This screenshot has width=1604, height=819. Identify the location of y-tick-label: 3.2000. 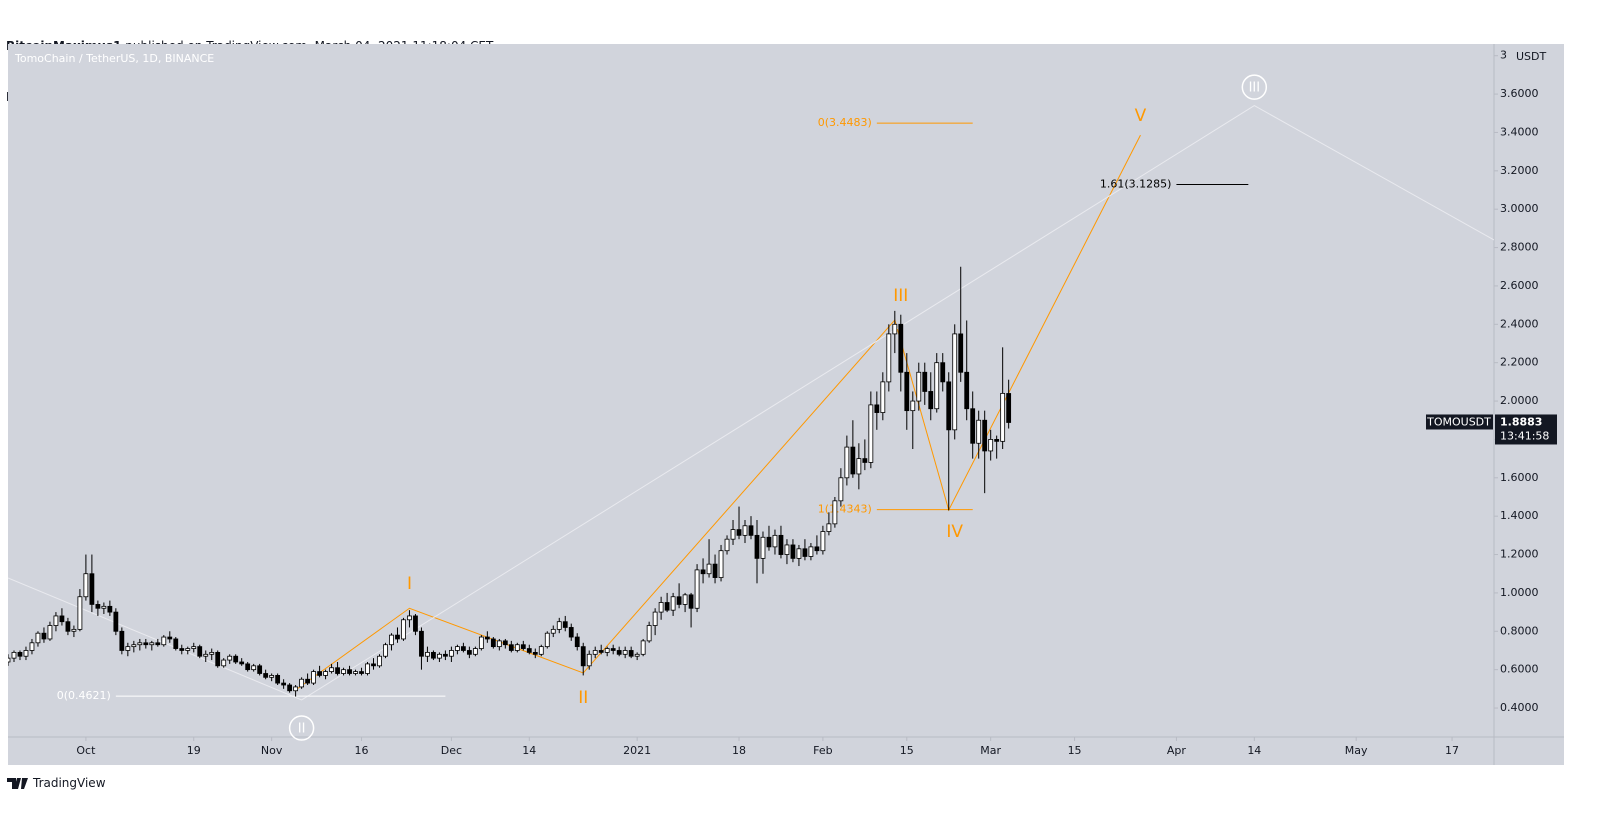
(1519, 170).